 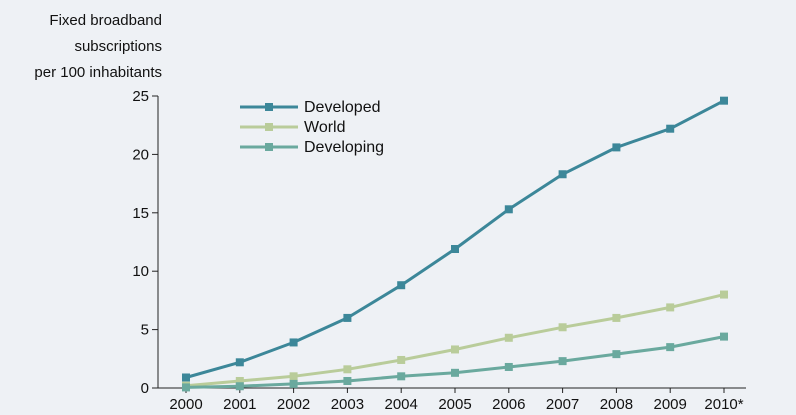 I want to click on y-axis-label-line: per 100 inhabitants, so click(x=98, y=72).